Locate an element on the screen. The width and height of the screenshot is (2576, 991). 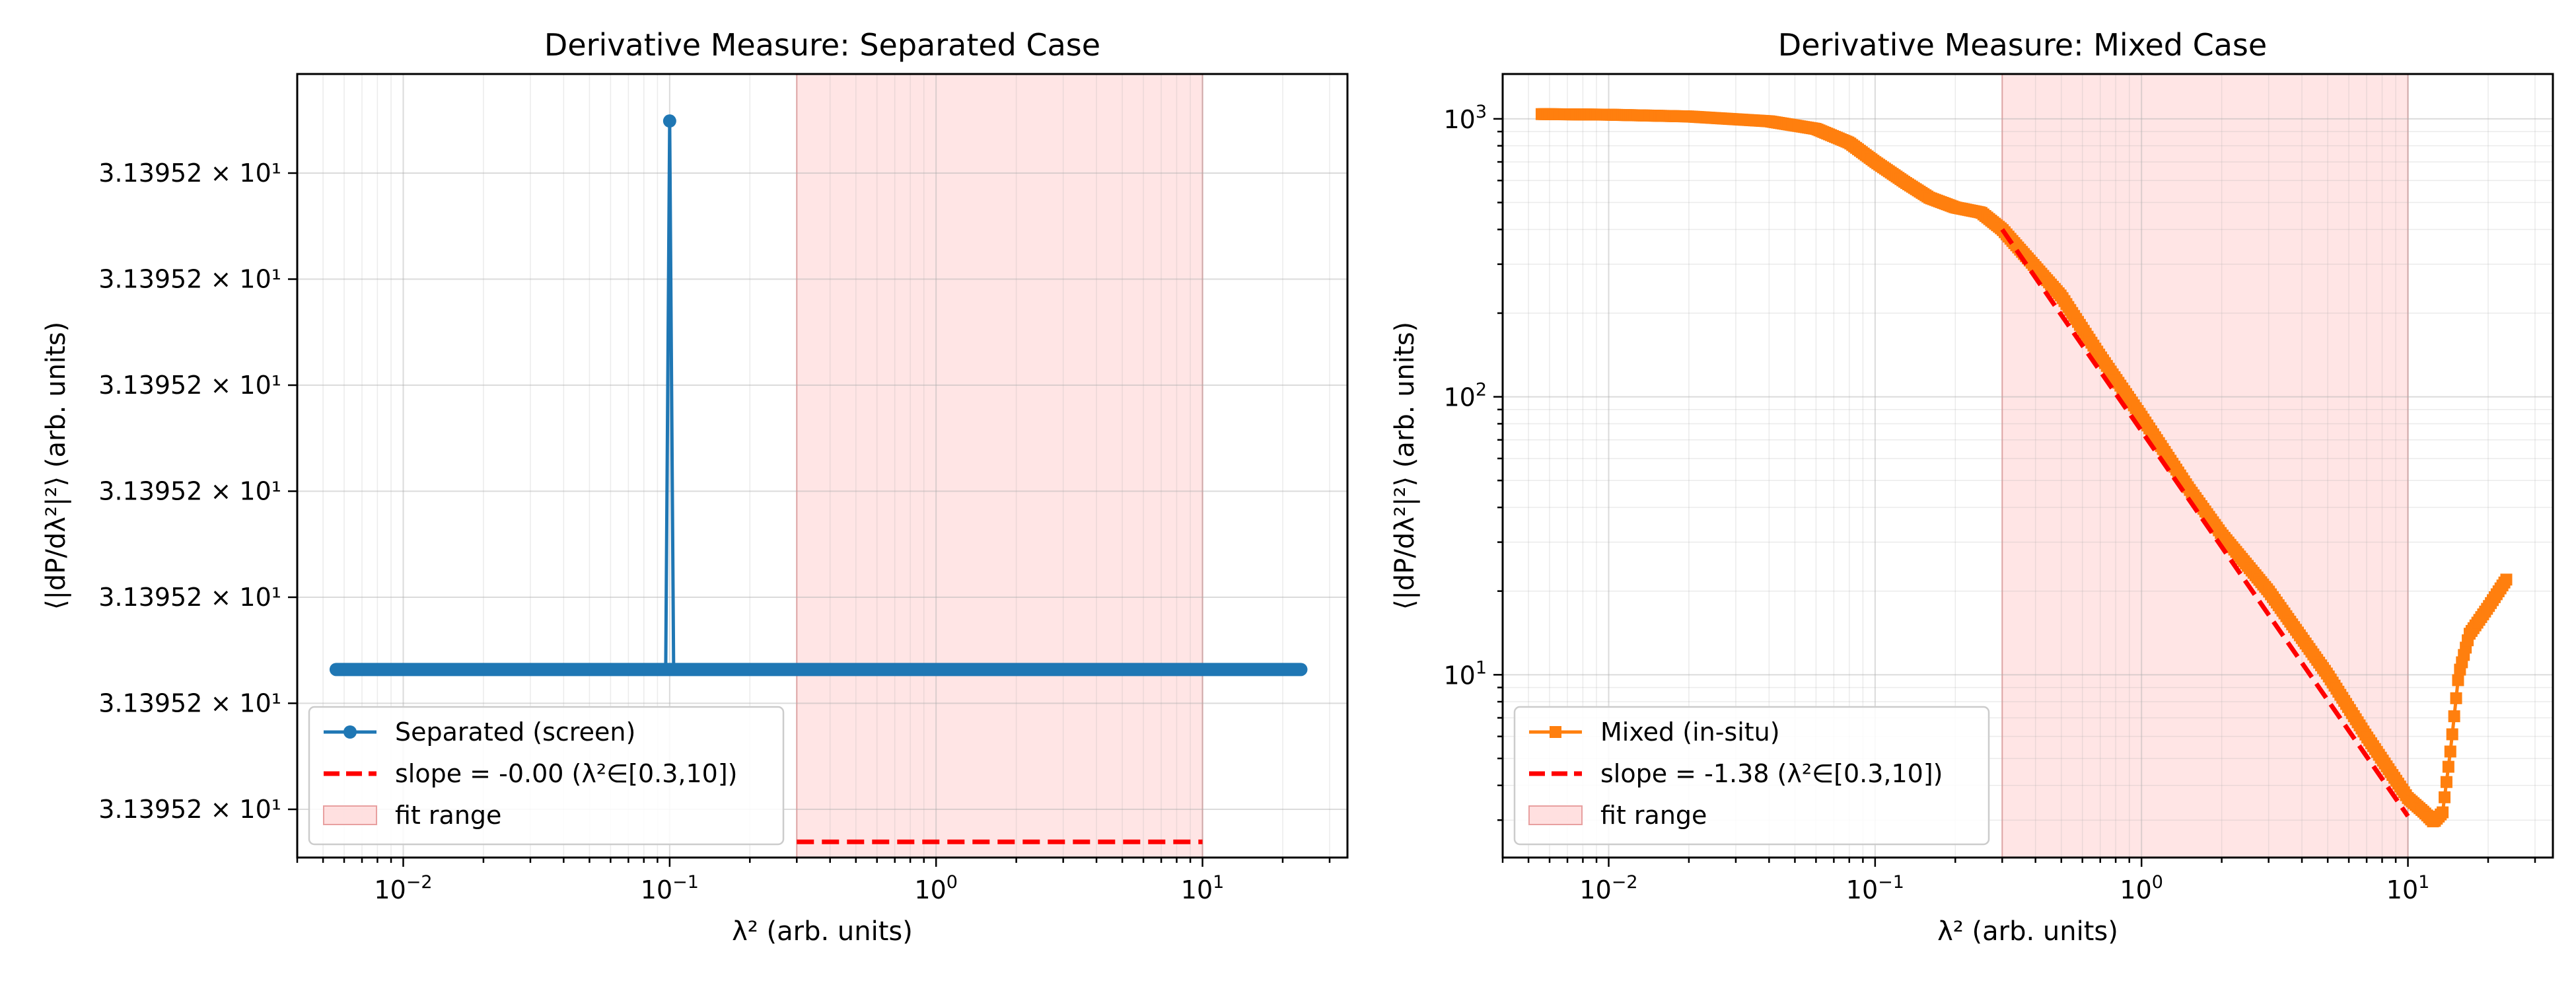
y-tick-label: 10¹ is located at coordinates (1465, 673).